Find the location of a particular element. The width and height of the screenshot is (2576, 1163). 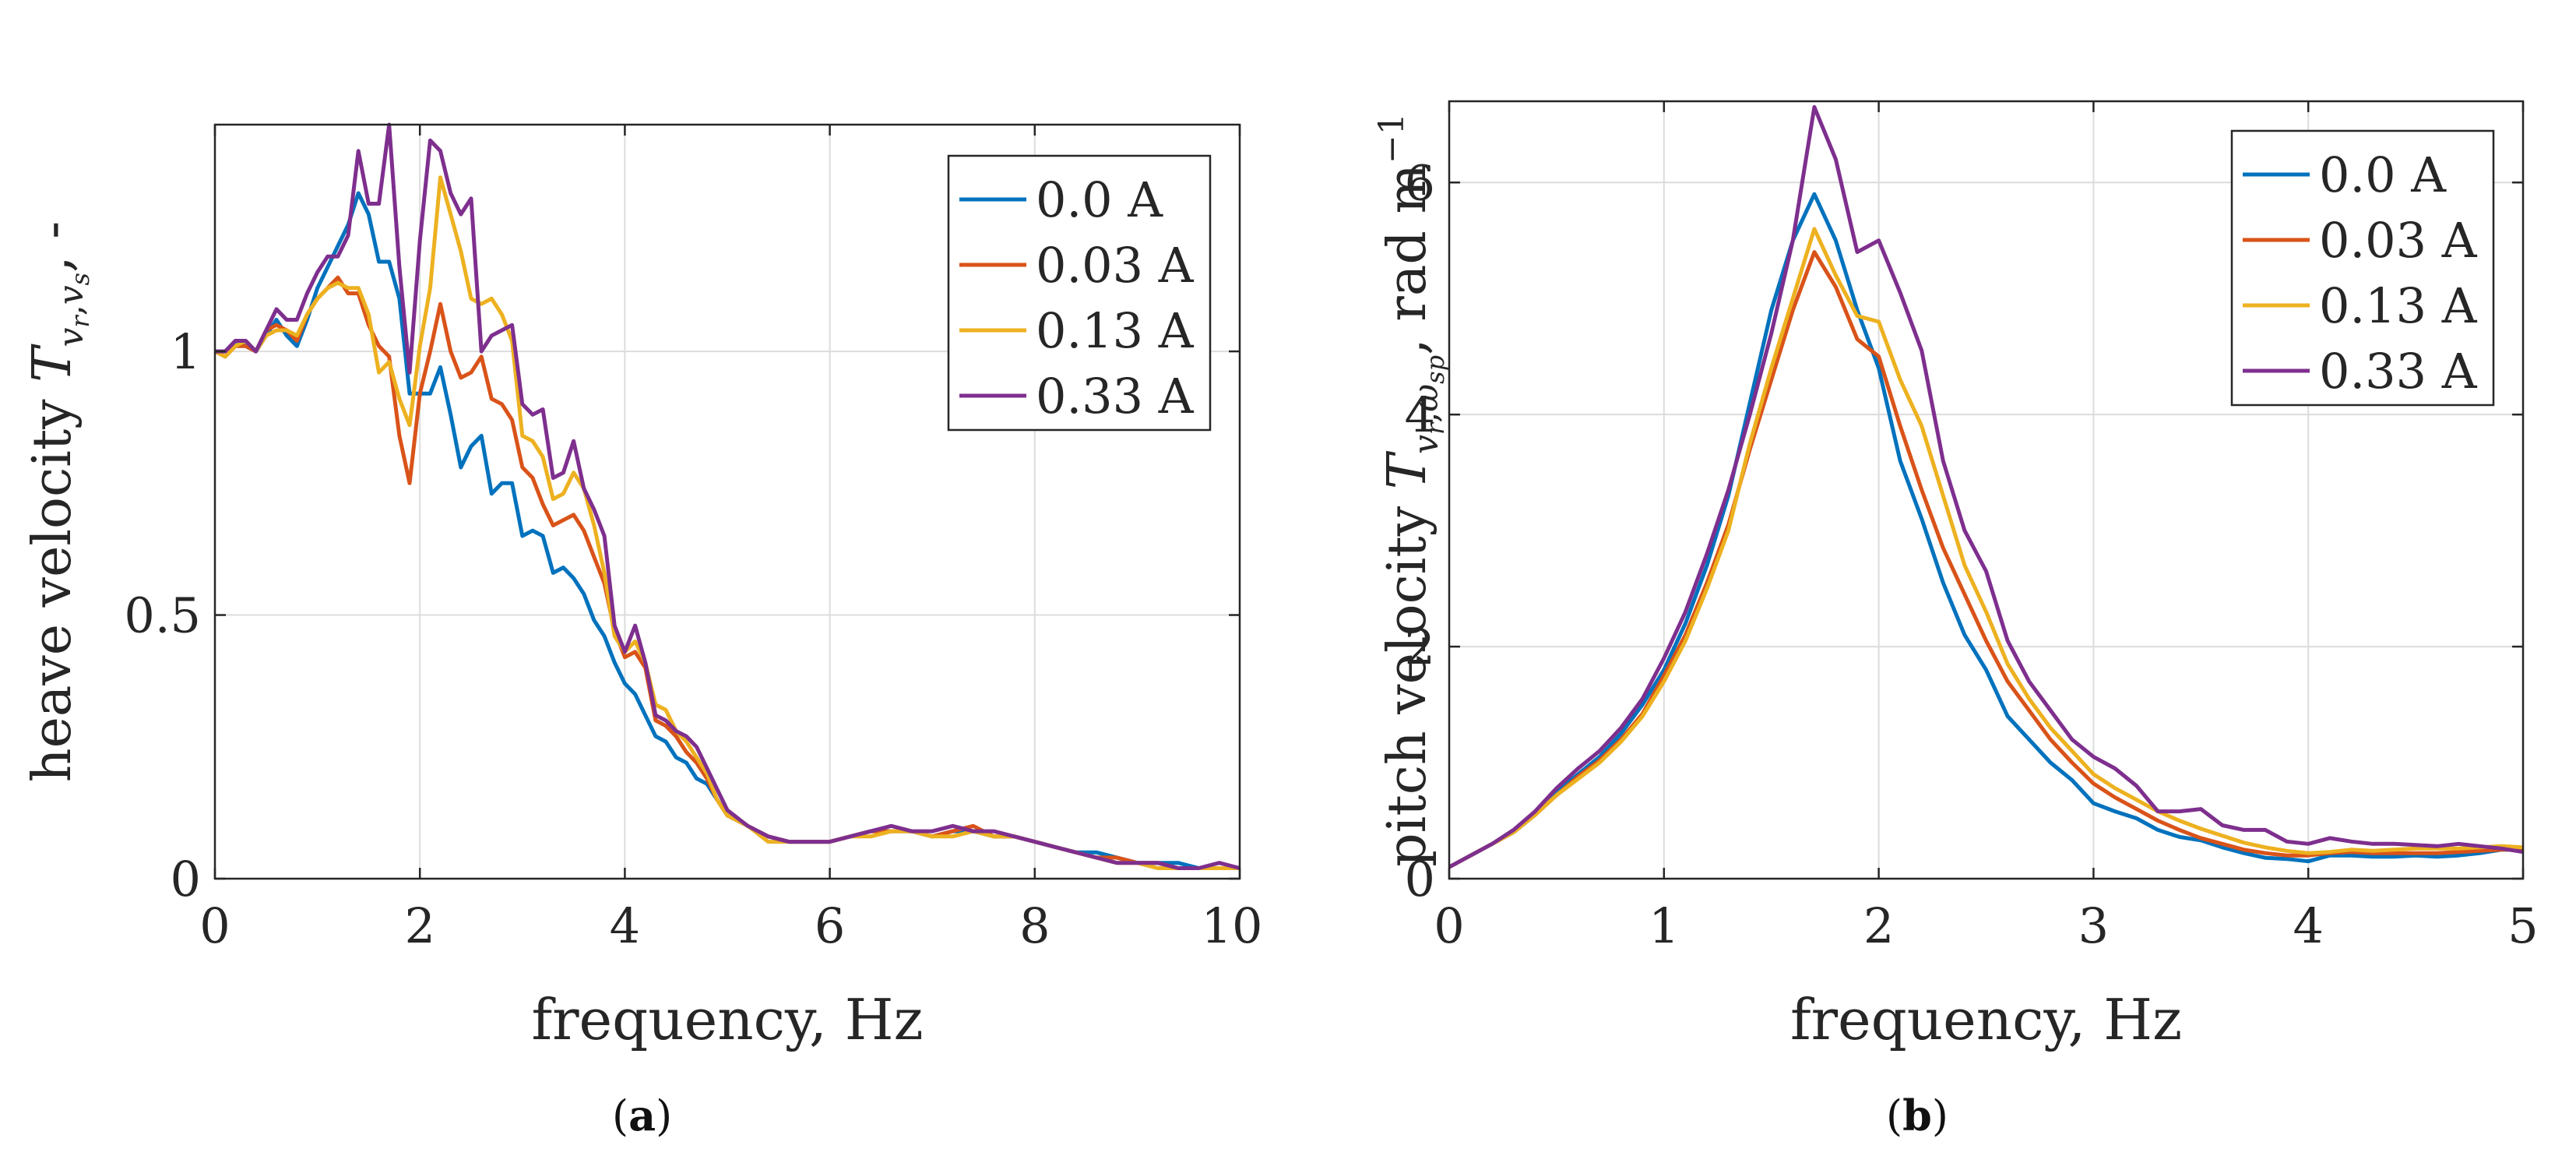

x-tick-label: 6 is located at coordinates (830, 925).